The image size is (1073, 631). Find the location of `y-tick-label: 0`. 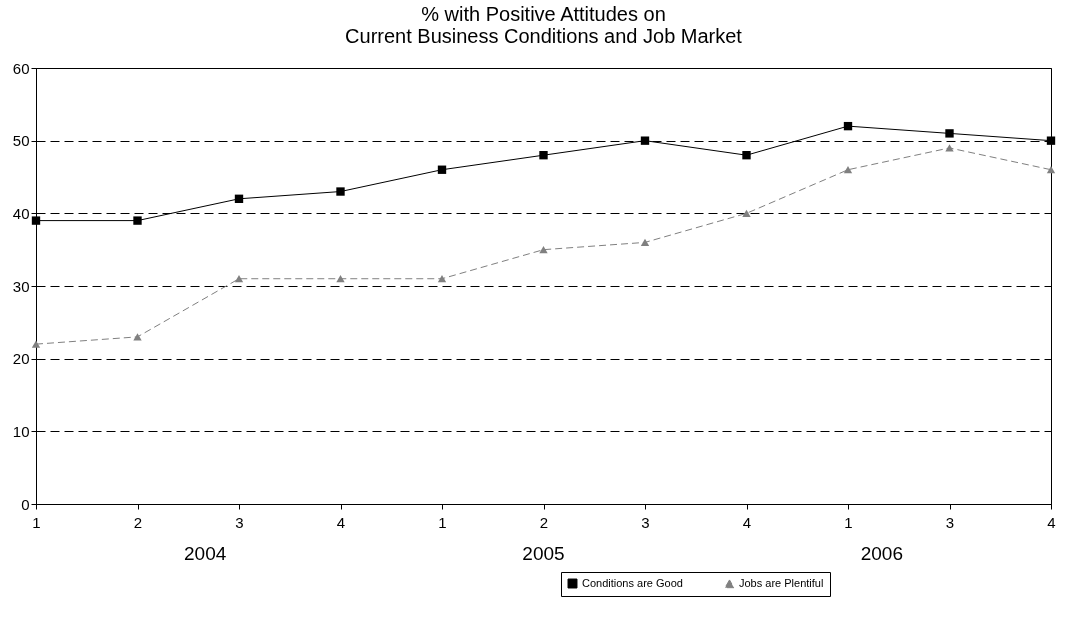

y-tick-label: 0 is located at coordinates (25, 504).